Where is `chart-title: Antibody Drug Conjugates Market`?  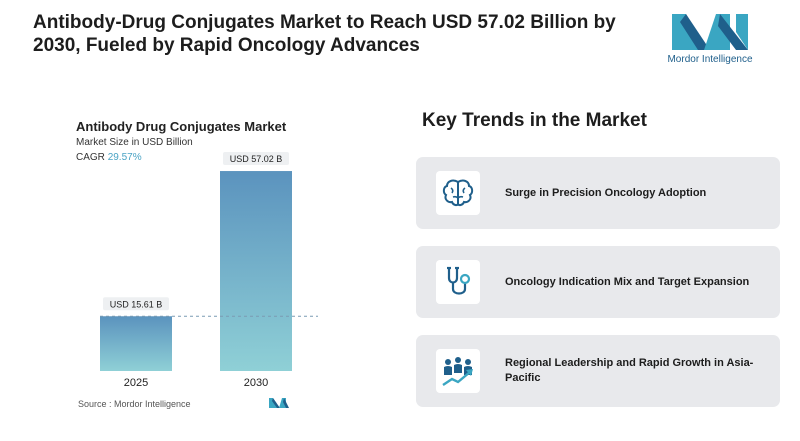 chart-title: Antibody Drug Conjugates Market is located at coordinates (181, 126).